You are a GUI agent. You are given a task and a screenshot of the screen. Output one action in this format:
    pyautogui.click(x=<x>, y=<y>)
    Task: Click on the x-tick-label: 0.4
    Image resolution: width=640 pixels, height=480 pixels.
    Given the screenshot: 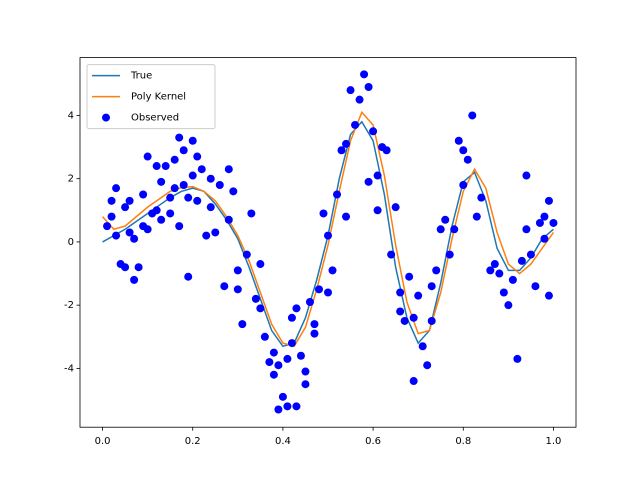 What is the action you would take?
    pyautogui.click(x=283, y=441)
    